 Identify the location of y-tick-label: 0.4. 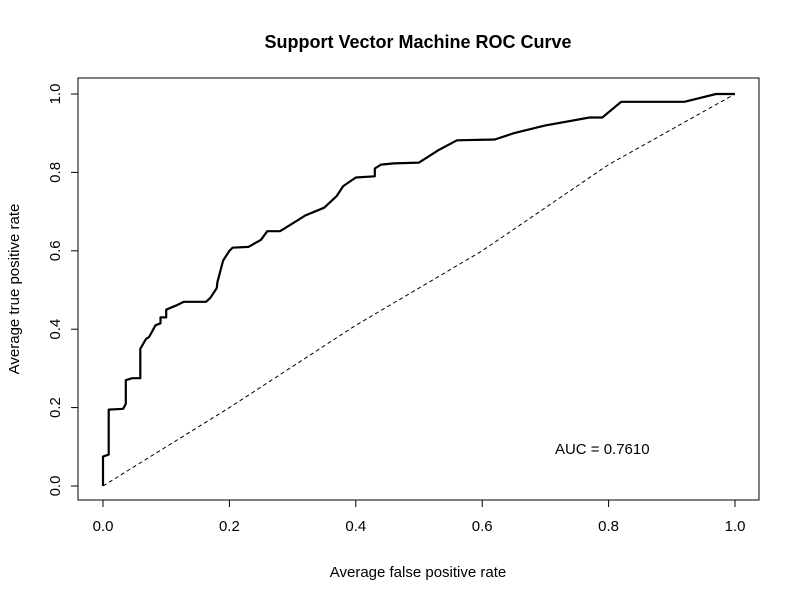
(55, 329).